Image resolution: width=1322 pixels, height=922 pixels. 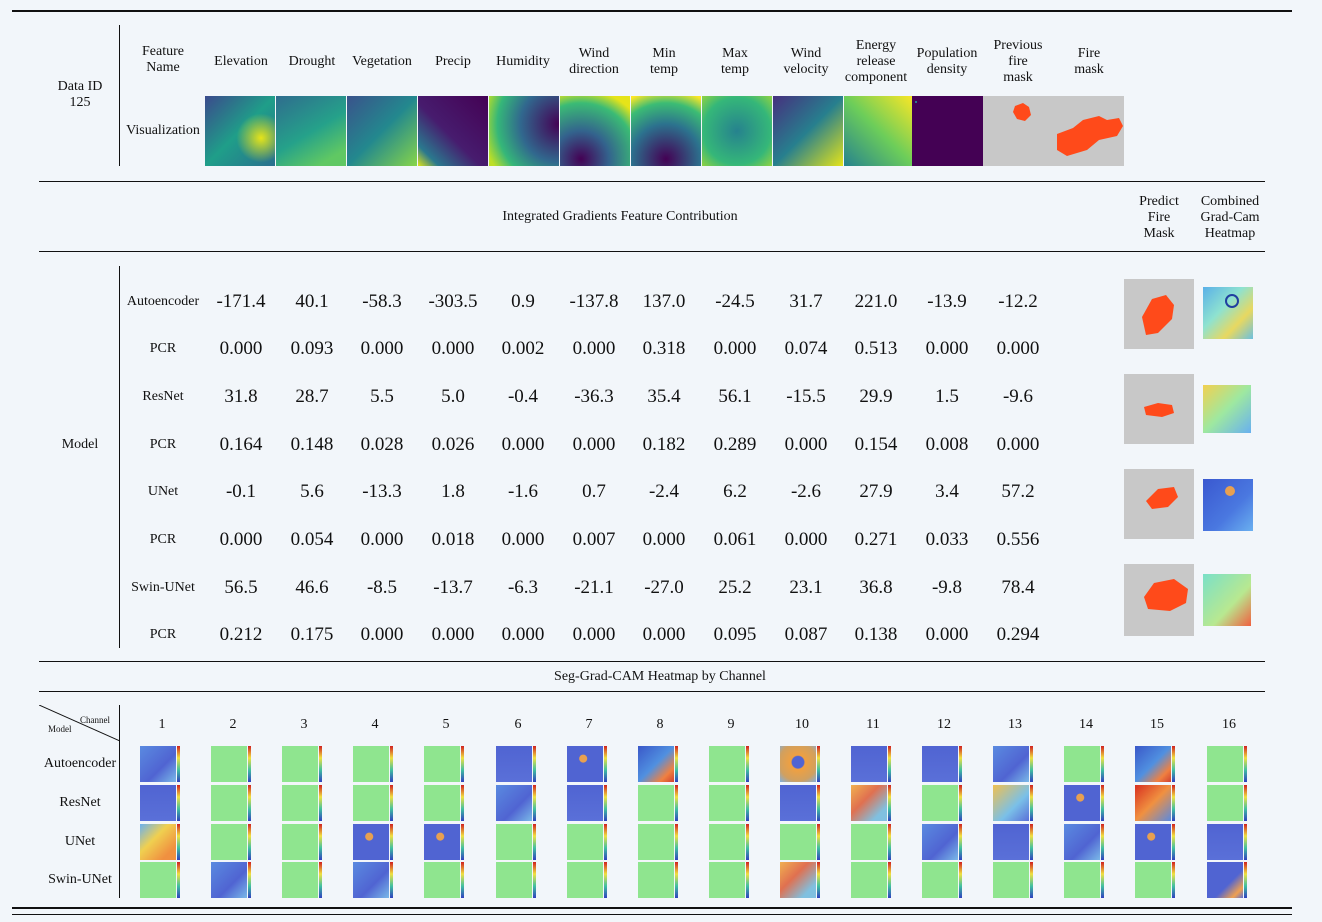 I want to click on feature-header-12: Fire mask, so click(x=1089, y=61).